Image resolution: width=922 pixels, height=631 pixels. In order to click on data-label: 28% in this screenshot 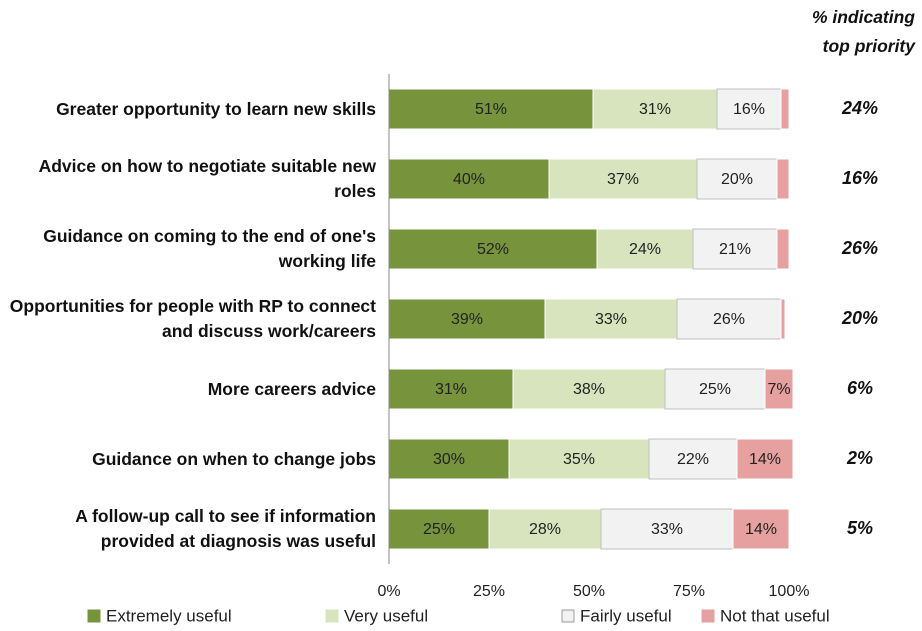, I will do `click(545, 529)`.